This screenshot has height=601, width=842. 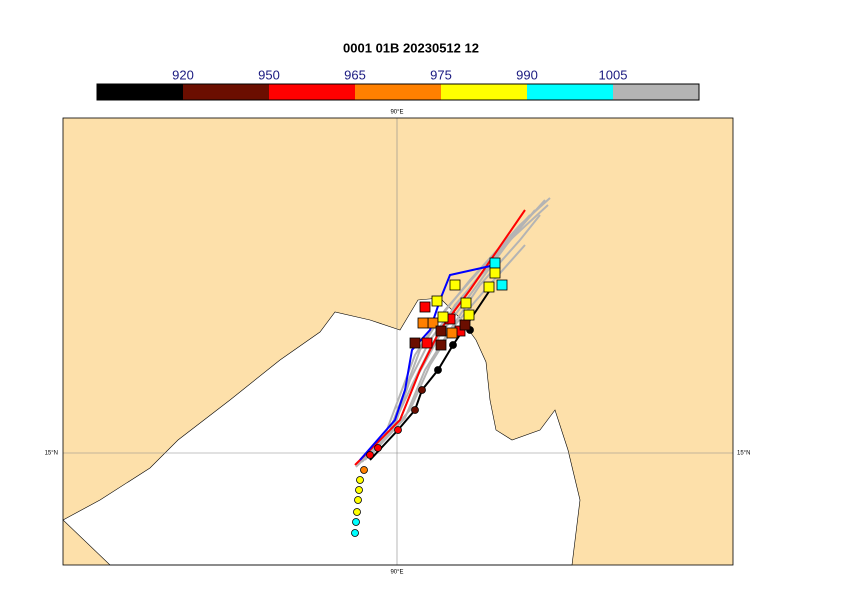 What do you see at coordinates (527, 74) in the screenshot?
I see `colorbar-label: 990` at bounding box center [527, 74].